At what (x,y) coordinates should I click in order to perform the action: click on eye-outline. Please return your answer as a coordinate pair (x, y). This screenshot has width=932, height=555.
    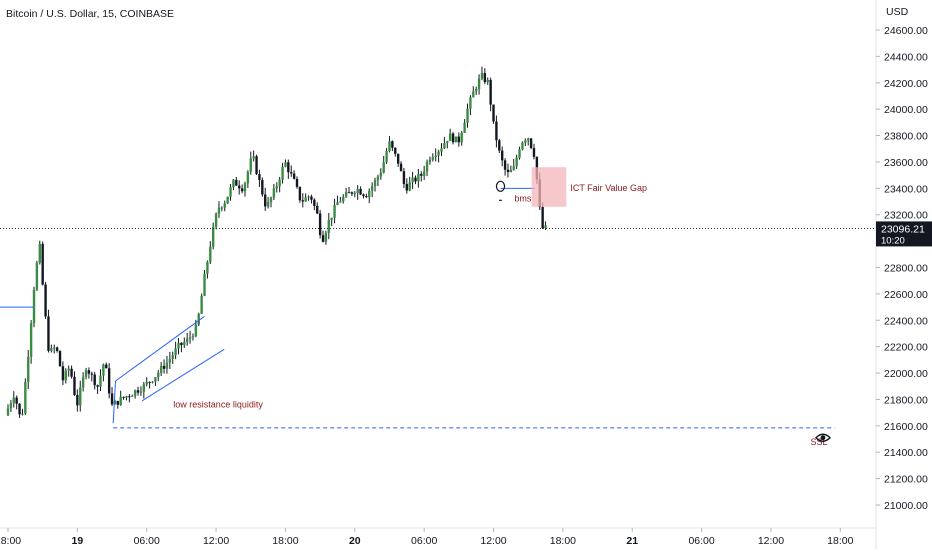
    Looking at the image, I should click on (822, 437).